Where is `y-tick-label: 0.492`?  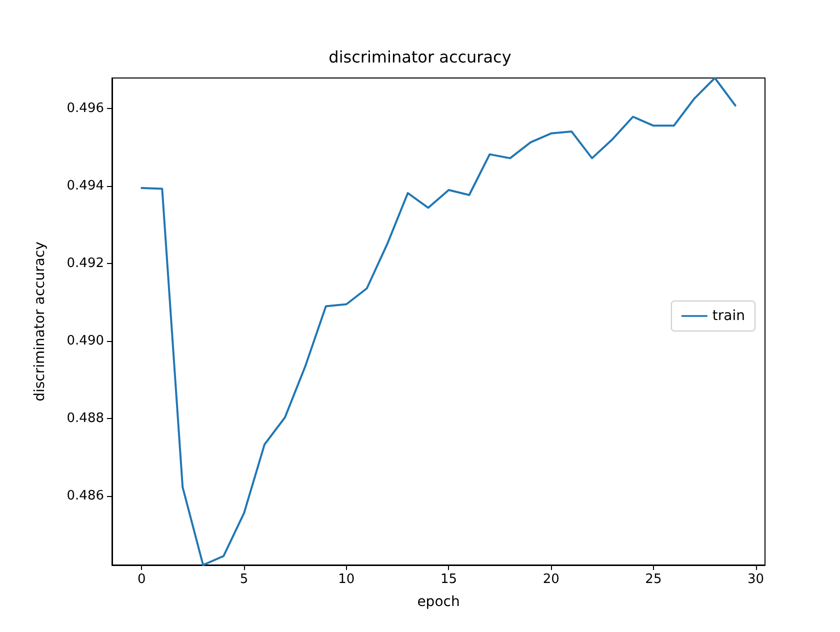
y-tick-label: 0.492 is located at coordinates (85, 264).